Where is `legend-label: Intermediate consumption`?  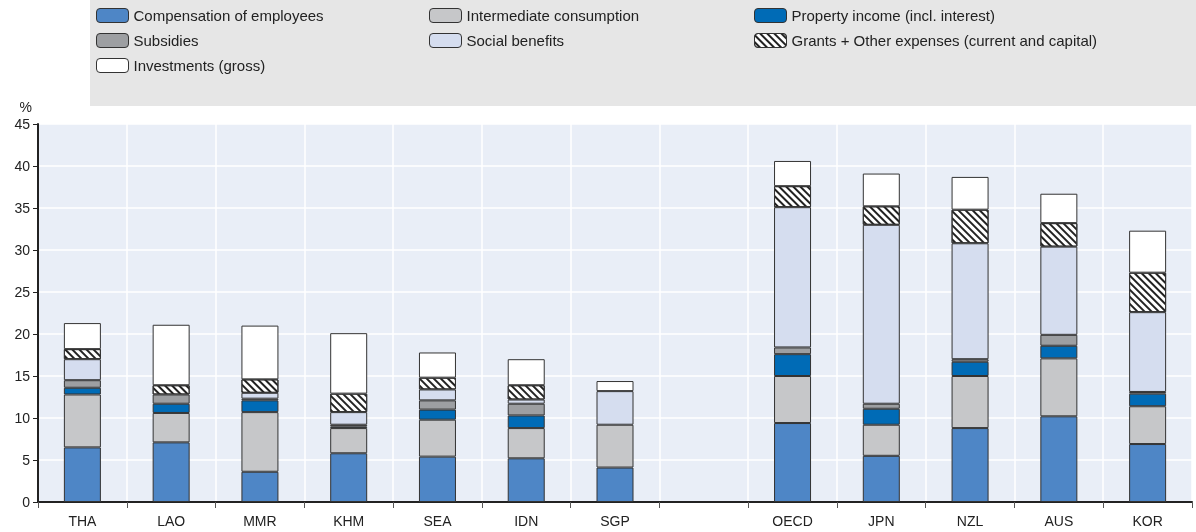
legend-label: Intermediate consumption is located at coordinates (553, 15).